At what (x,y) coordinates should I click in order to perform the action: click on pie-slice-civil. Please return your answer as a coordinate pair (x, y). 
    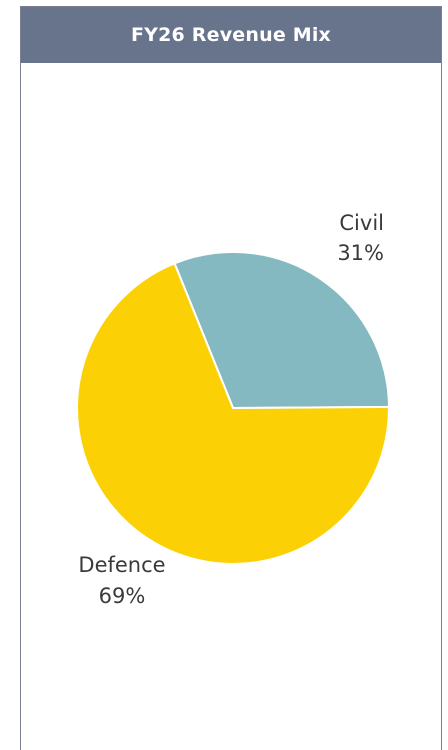
    Looking at the image, I should click on (282, 330).